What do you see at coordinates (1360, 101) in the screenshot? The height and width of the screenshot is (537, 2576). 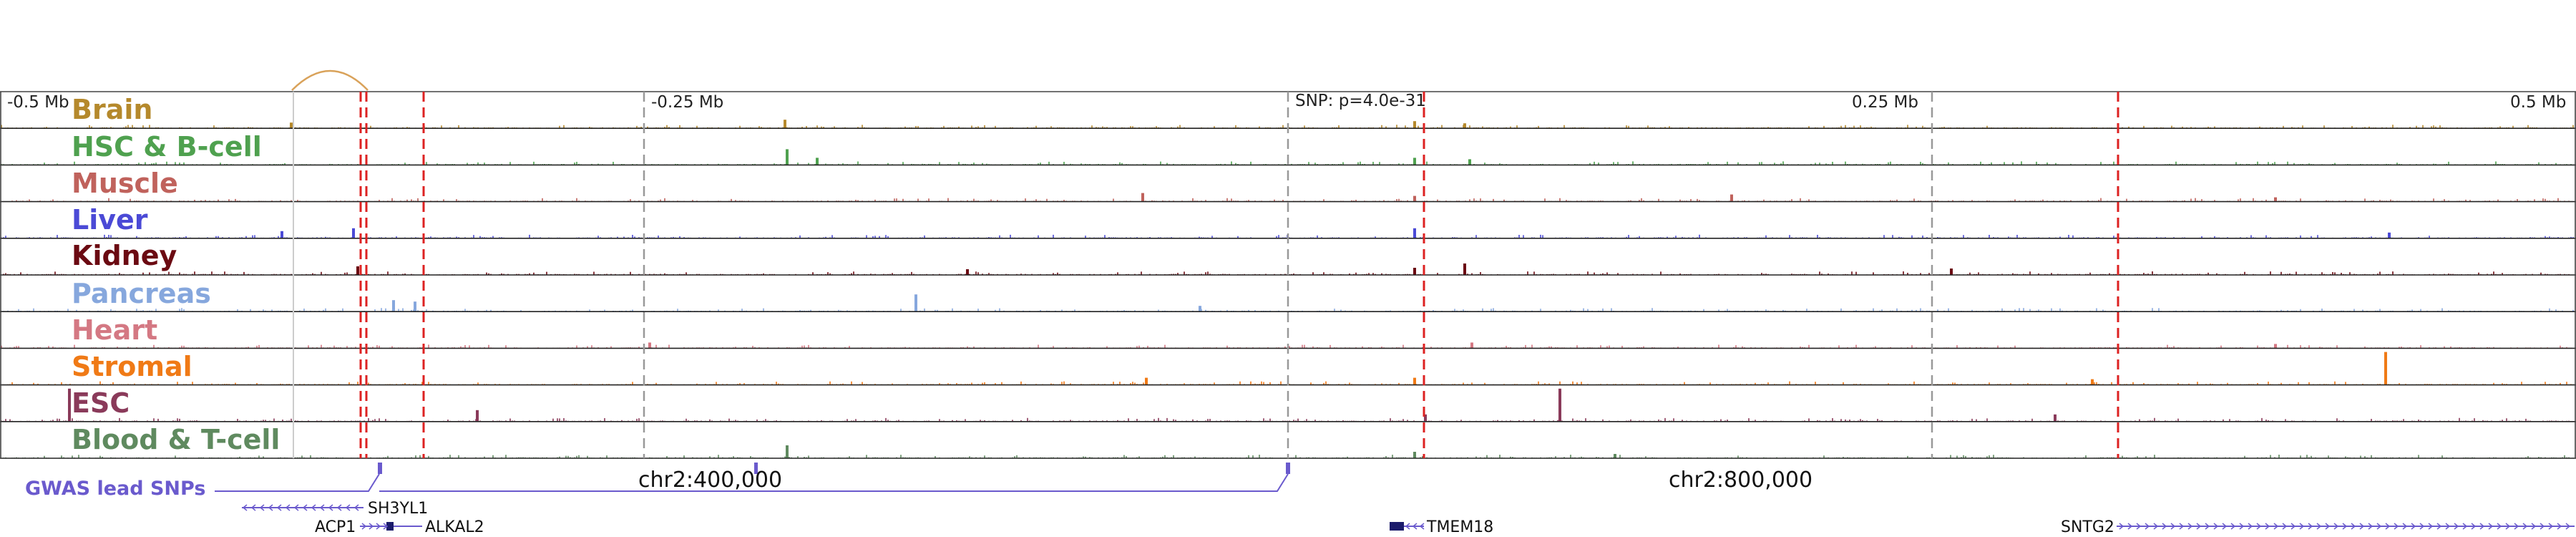 I see `ruler-label-snp: SNP: p=4.0e-31` at bounding box center [1360, 101].